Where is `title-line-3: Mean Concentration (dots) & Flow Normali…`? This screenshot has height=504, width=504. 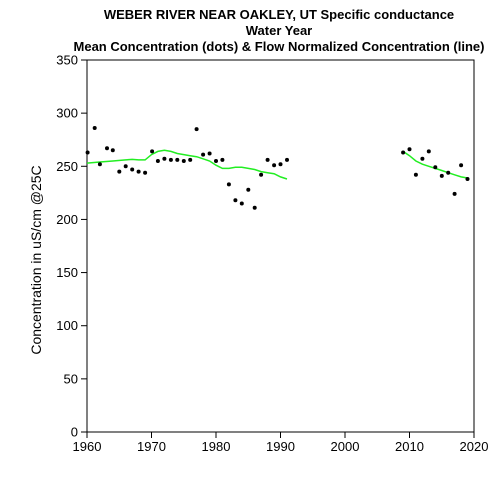
title-line-3: Mean Concentration (dots) & Flow Normali… is located at coordinates (279, 46).